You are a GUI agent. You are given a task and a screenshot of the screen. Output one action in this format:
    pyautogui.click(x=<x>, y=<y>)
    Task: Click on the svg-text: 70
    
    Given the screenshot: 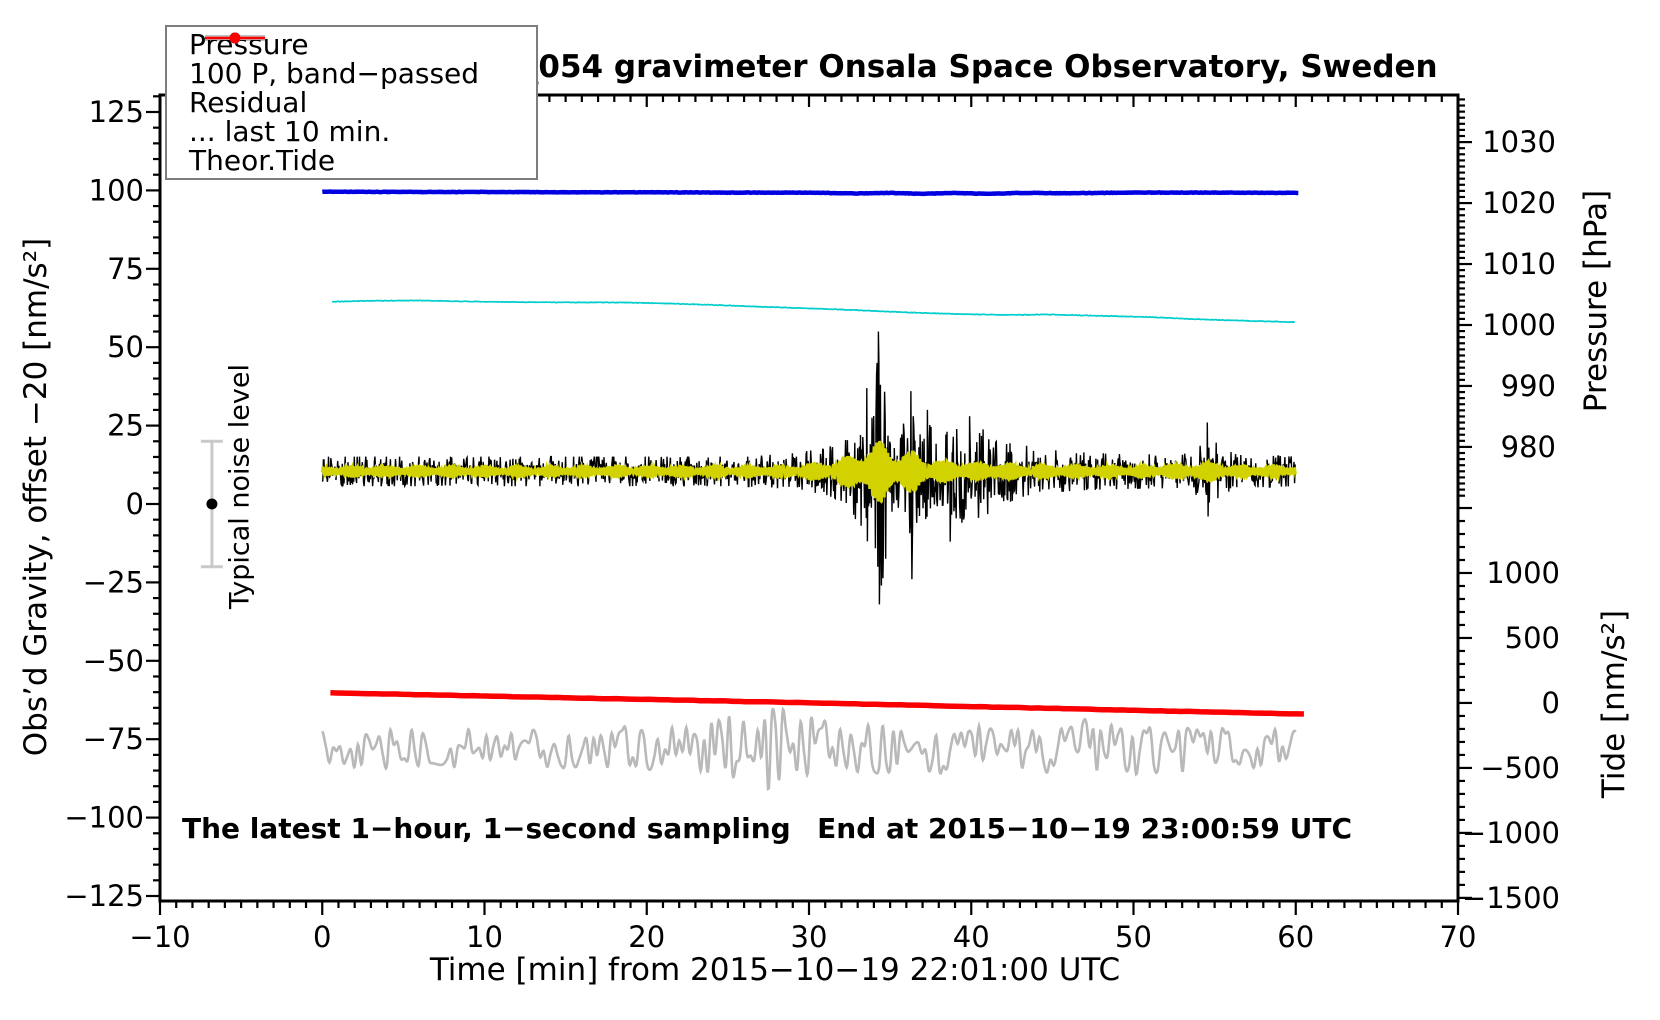 What is the action you would take?
    pyautogui.click(x=1458, y=937)
    